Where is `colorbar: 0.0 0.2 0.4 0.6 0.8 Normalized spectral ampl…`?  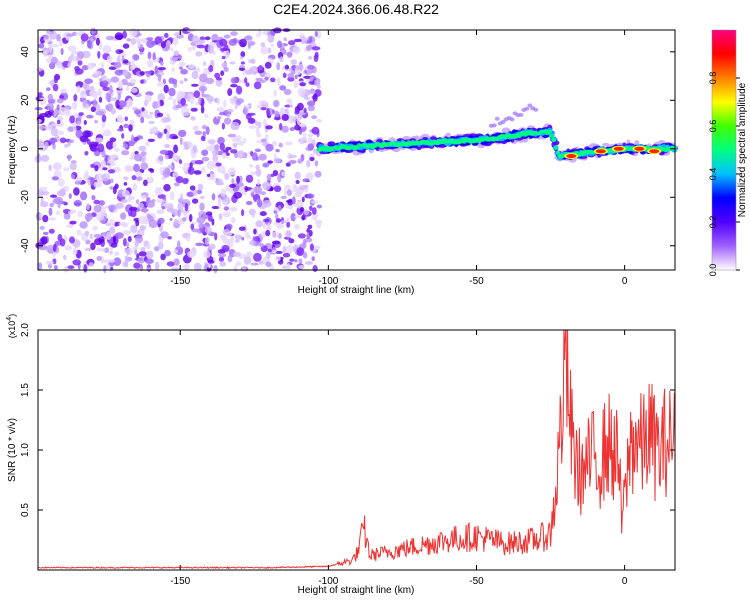 colorbar: 0.0 0.2 0.4 0.6 0.8 Normalized spectral ampl… is located at coordinates (728, 152).